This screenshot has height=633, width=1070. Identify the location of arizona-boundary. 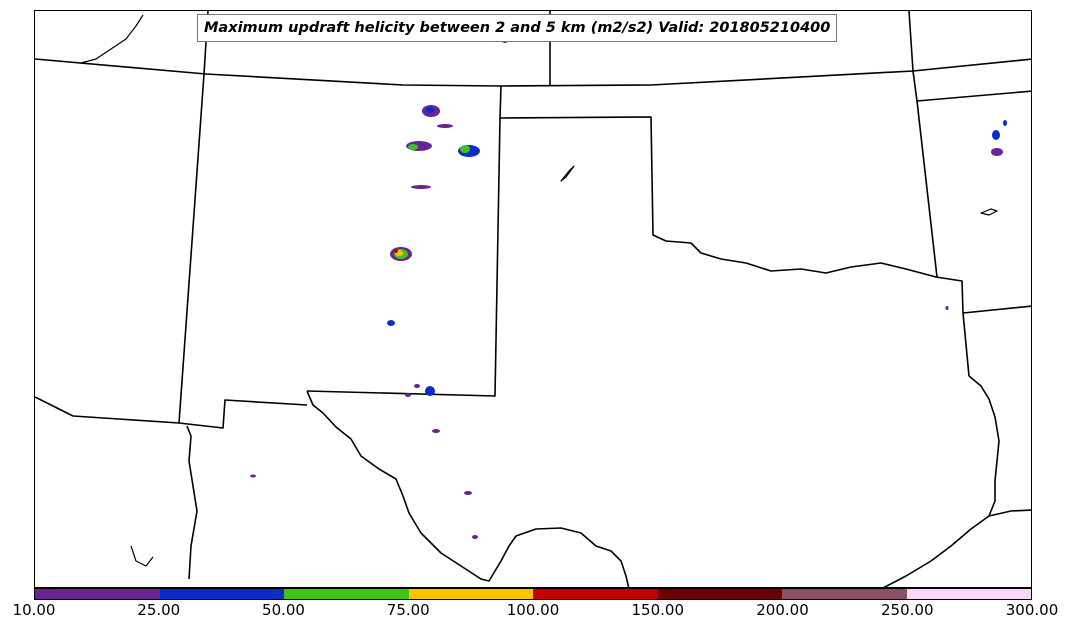
(107, 410).